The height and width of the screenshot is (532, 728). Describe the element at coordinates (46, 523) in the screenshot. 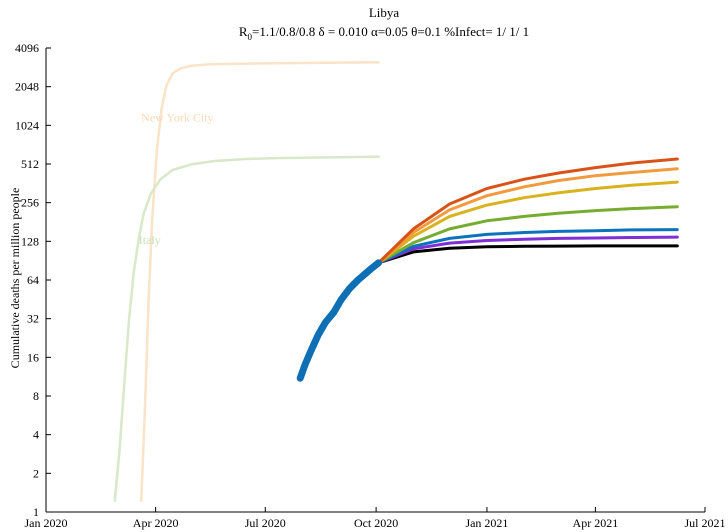

I see `x-tick-label: Jan 2020` at that location.